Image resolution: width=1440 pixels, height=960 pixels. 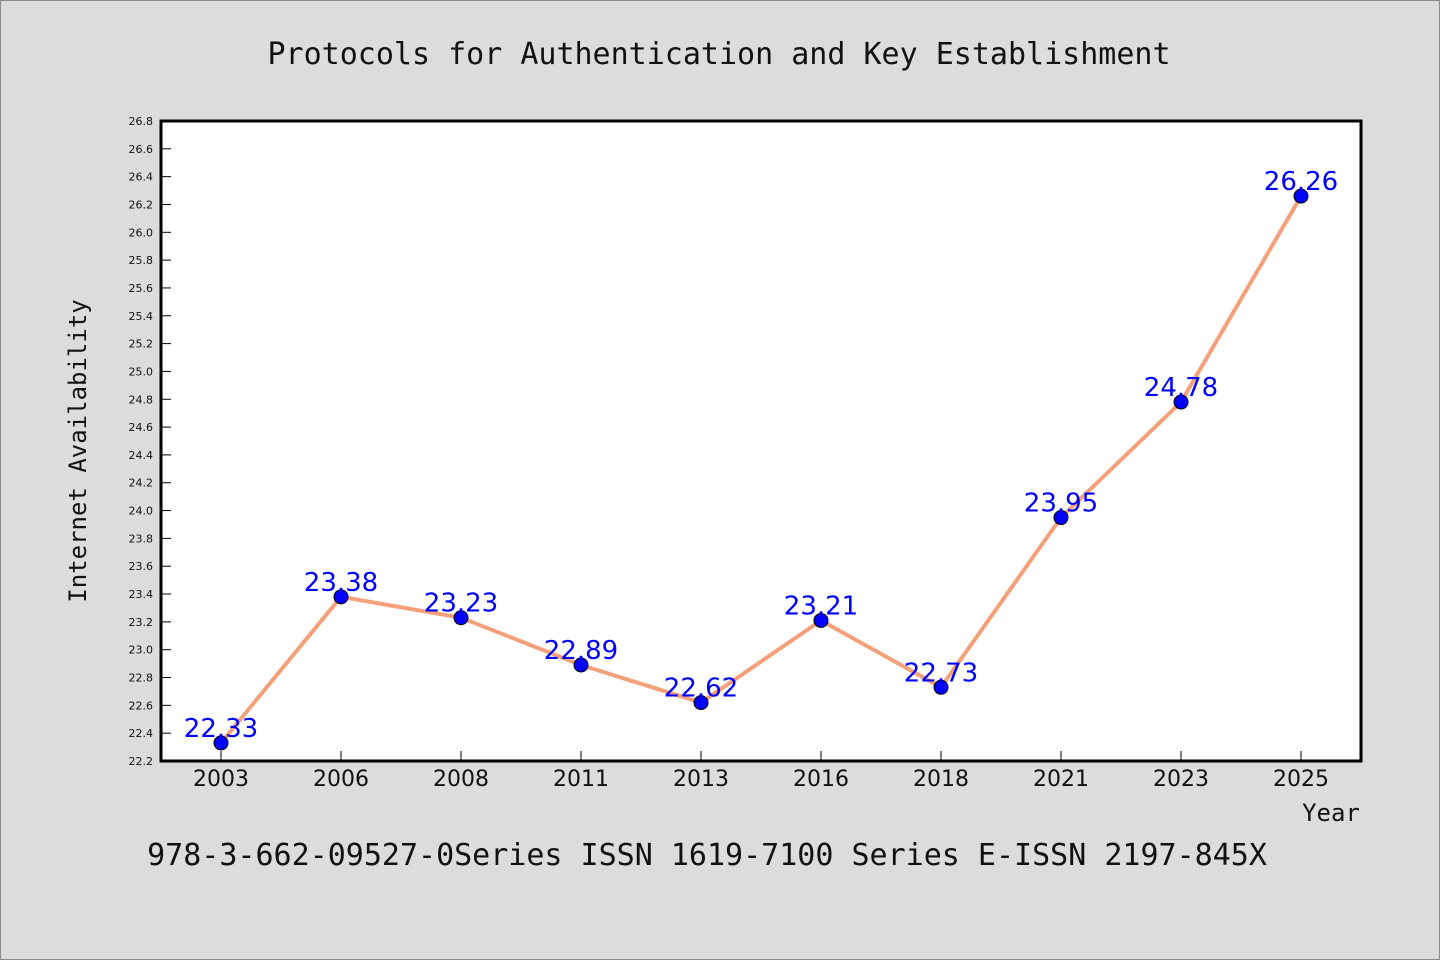 I want to click on y-axis-label: Internet Availability, so click(x=78, y=450).